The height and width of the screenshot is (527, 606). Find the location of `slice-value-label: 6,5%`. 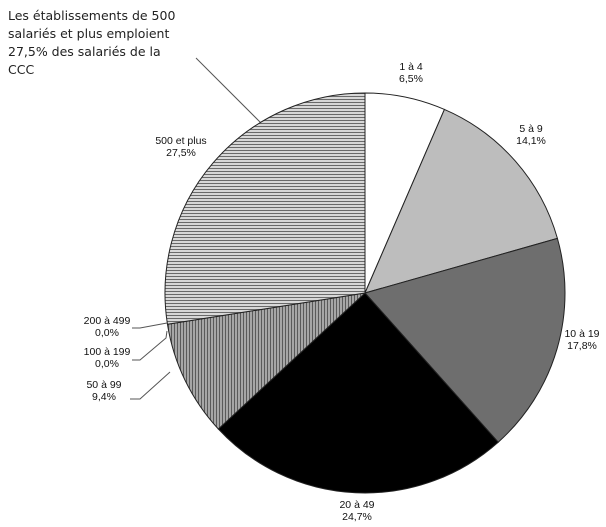

slice-value-label: 6,5% is located at coordinates (411, 79).